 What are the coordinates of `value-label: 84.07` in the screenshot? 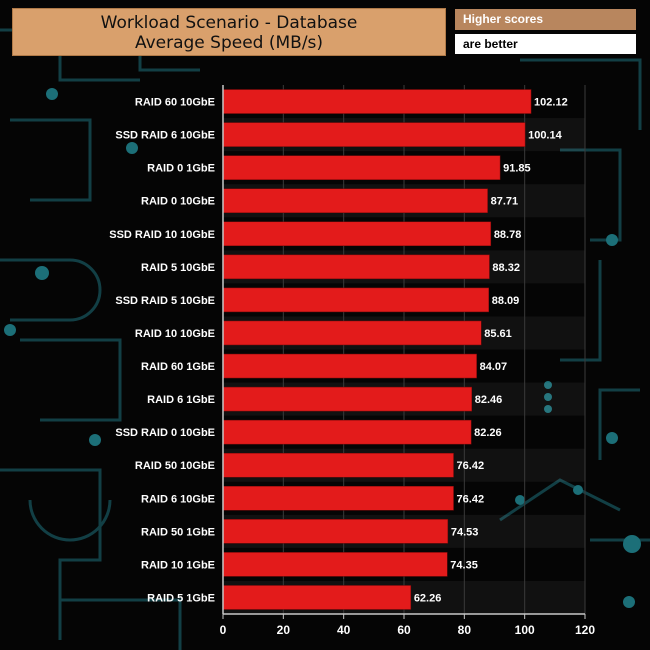 It's located at (494, 367).